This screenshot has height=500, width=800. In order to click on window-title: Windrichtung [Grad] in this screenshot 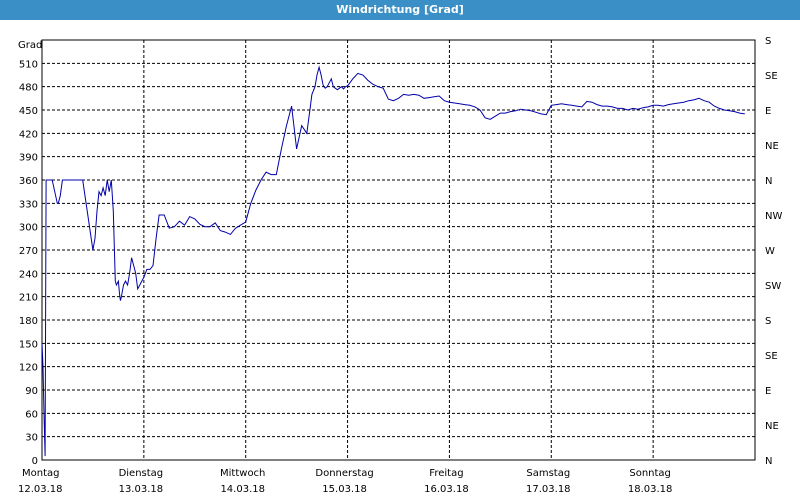, I will do `click(400, 10)`.